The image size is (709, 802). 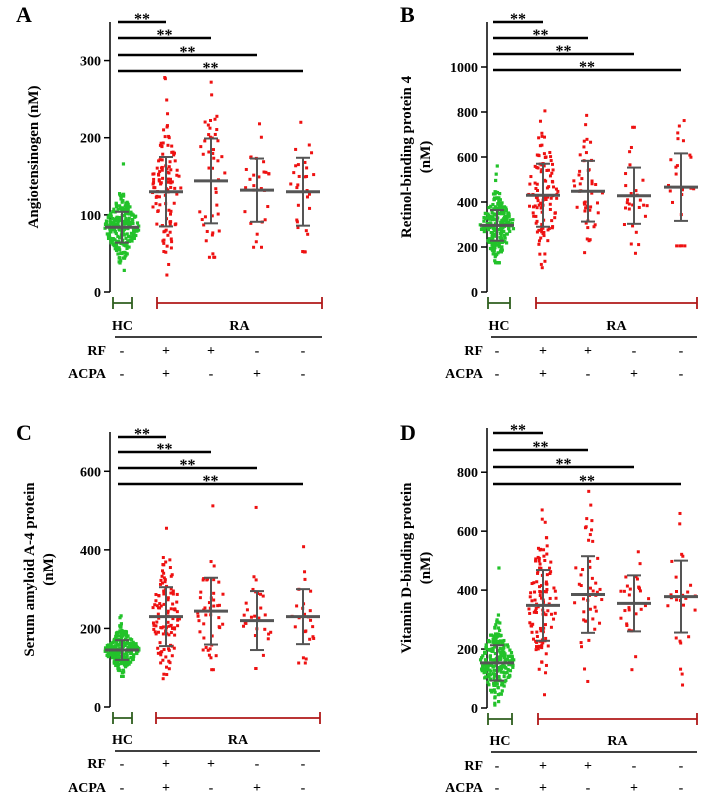 I want to click on acpa-row-label: ACPA, so click(x=464, y=788).